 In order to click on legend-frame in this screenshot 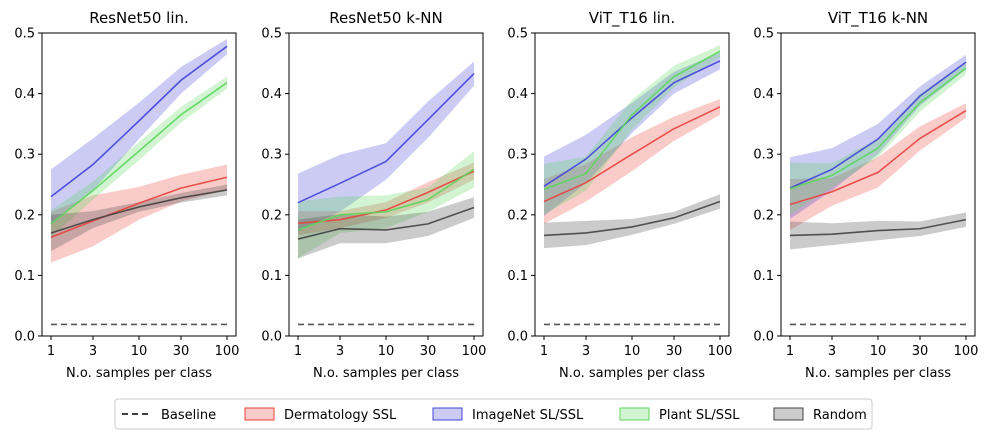, I will do `click(493, 414)`.